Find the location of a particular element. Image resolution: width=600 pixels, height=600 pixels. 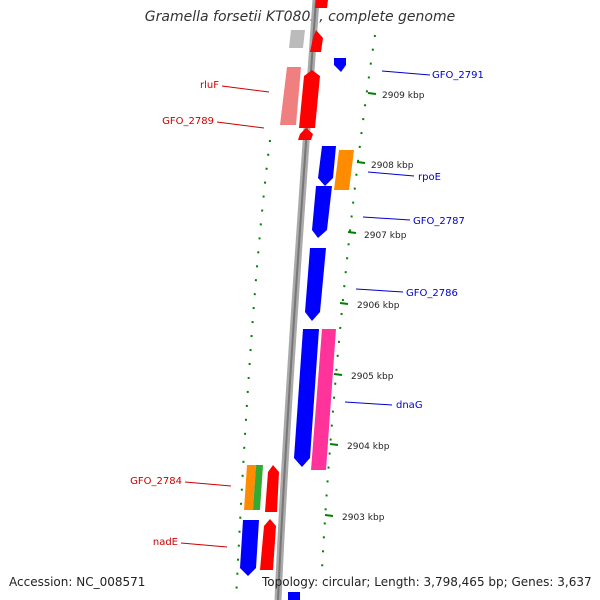

gene-dnaG is located at coordinates (306, 398).